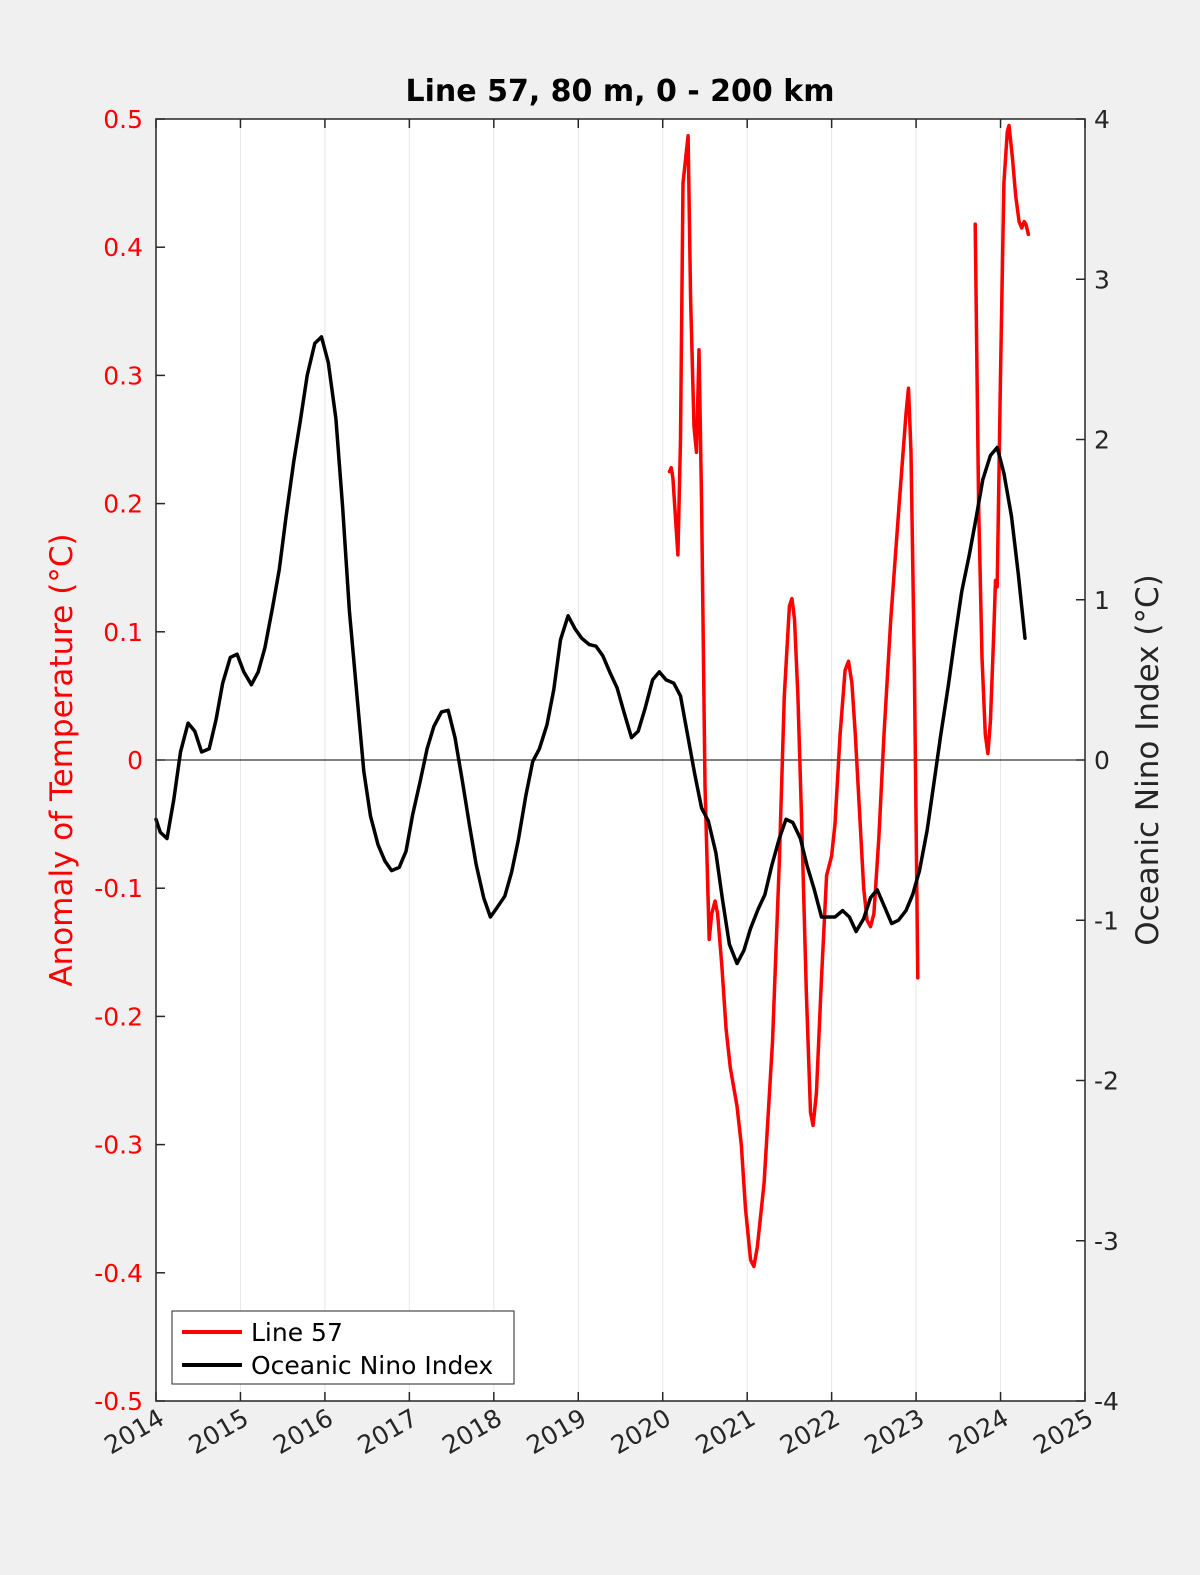 This screenshot has height=1575, width=1200. Describe the element at coordinates (1106, 920) in the screenshot. I see `y-right-tick-label: -1` at that location.